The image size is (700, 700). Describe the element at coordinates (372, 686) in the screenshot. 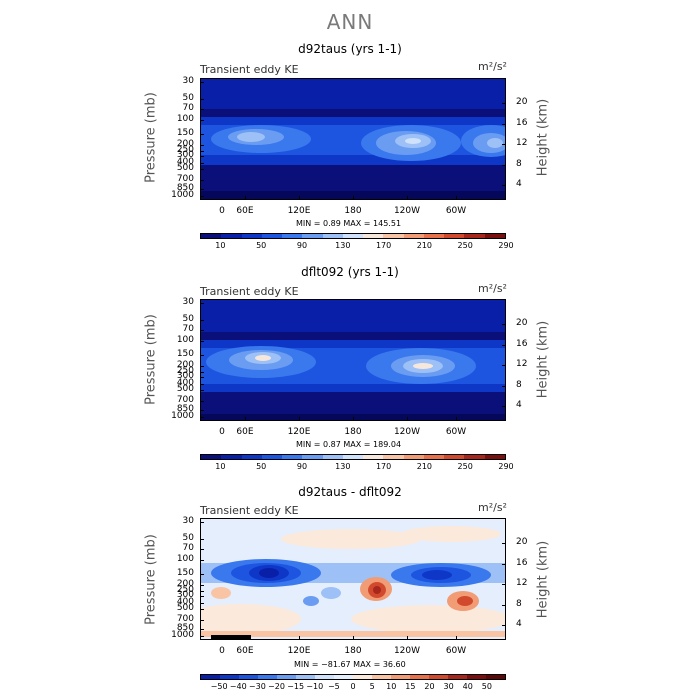

I see `colorbar-label: 5` at that location.